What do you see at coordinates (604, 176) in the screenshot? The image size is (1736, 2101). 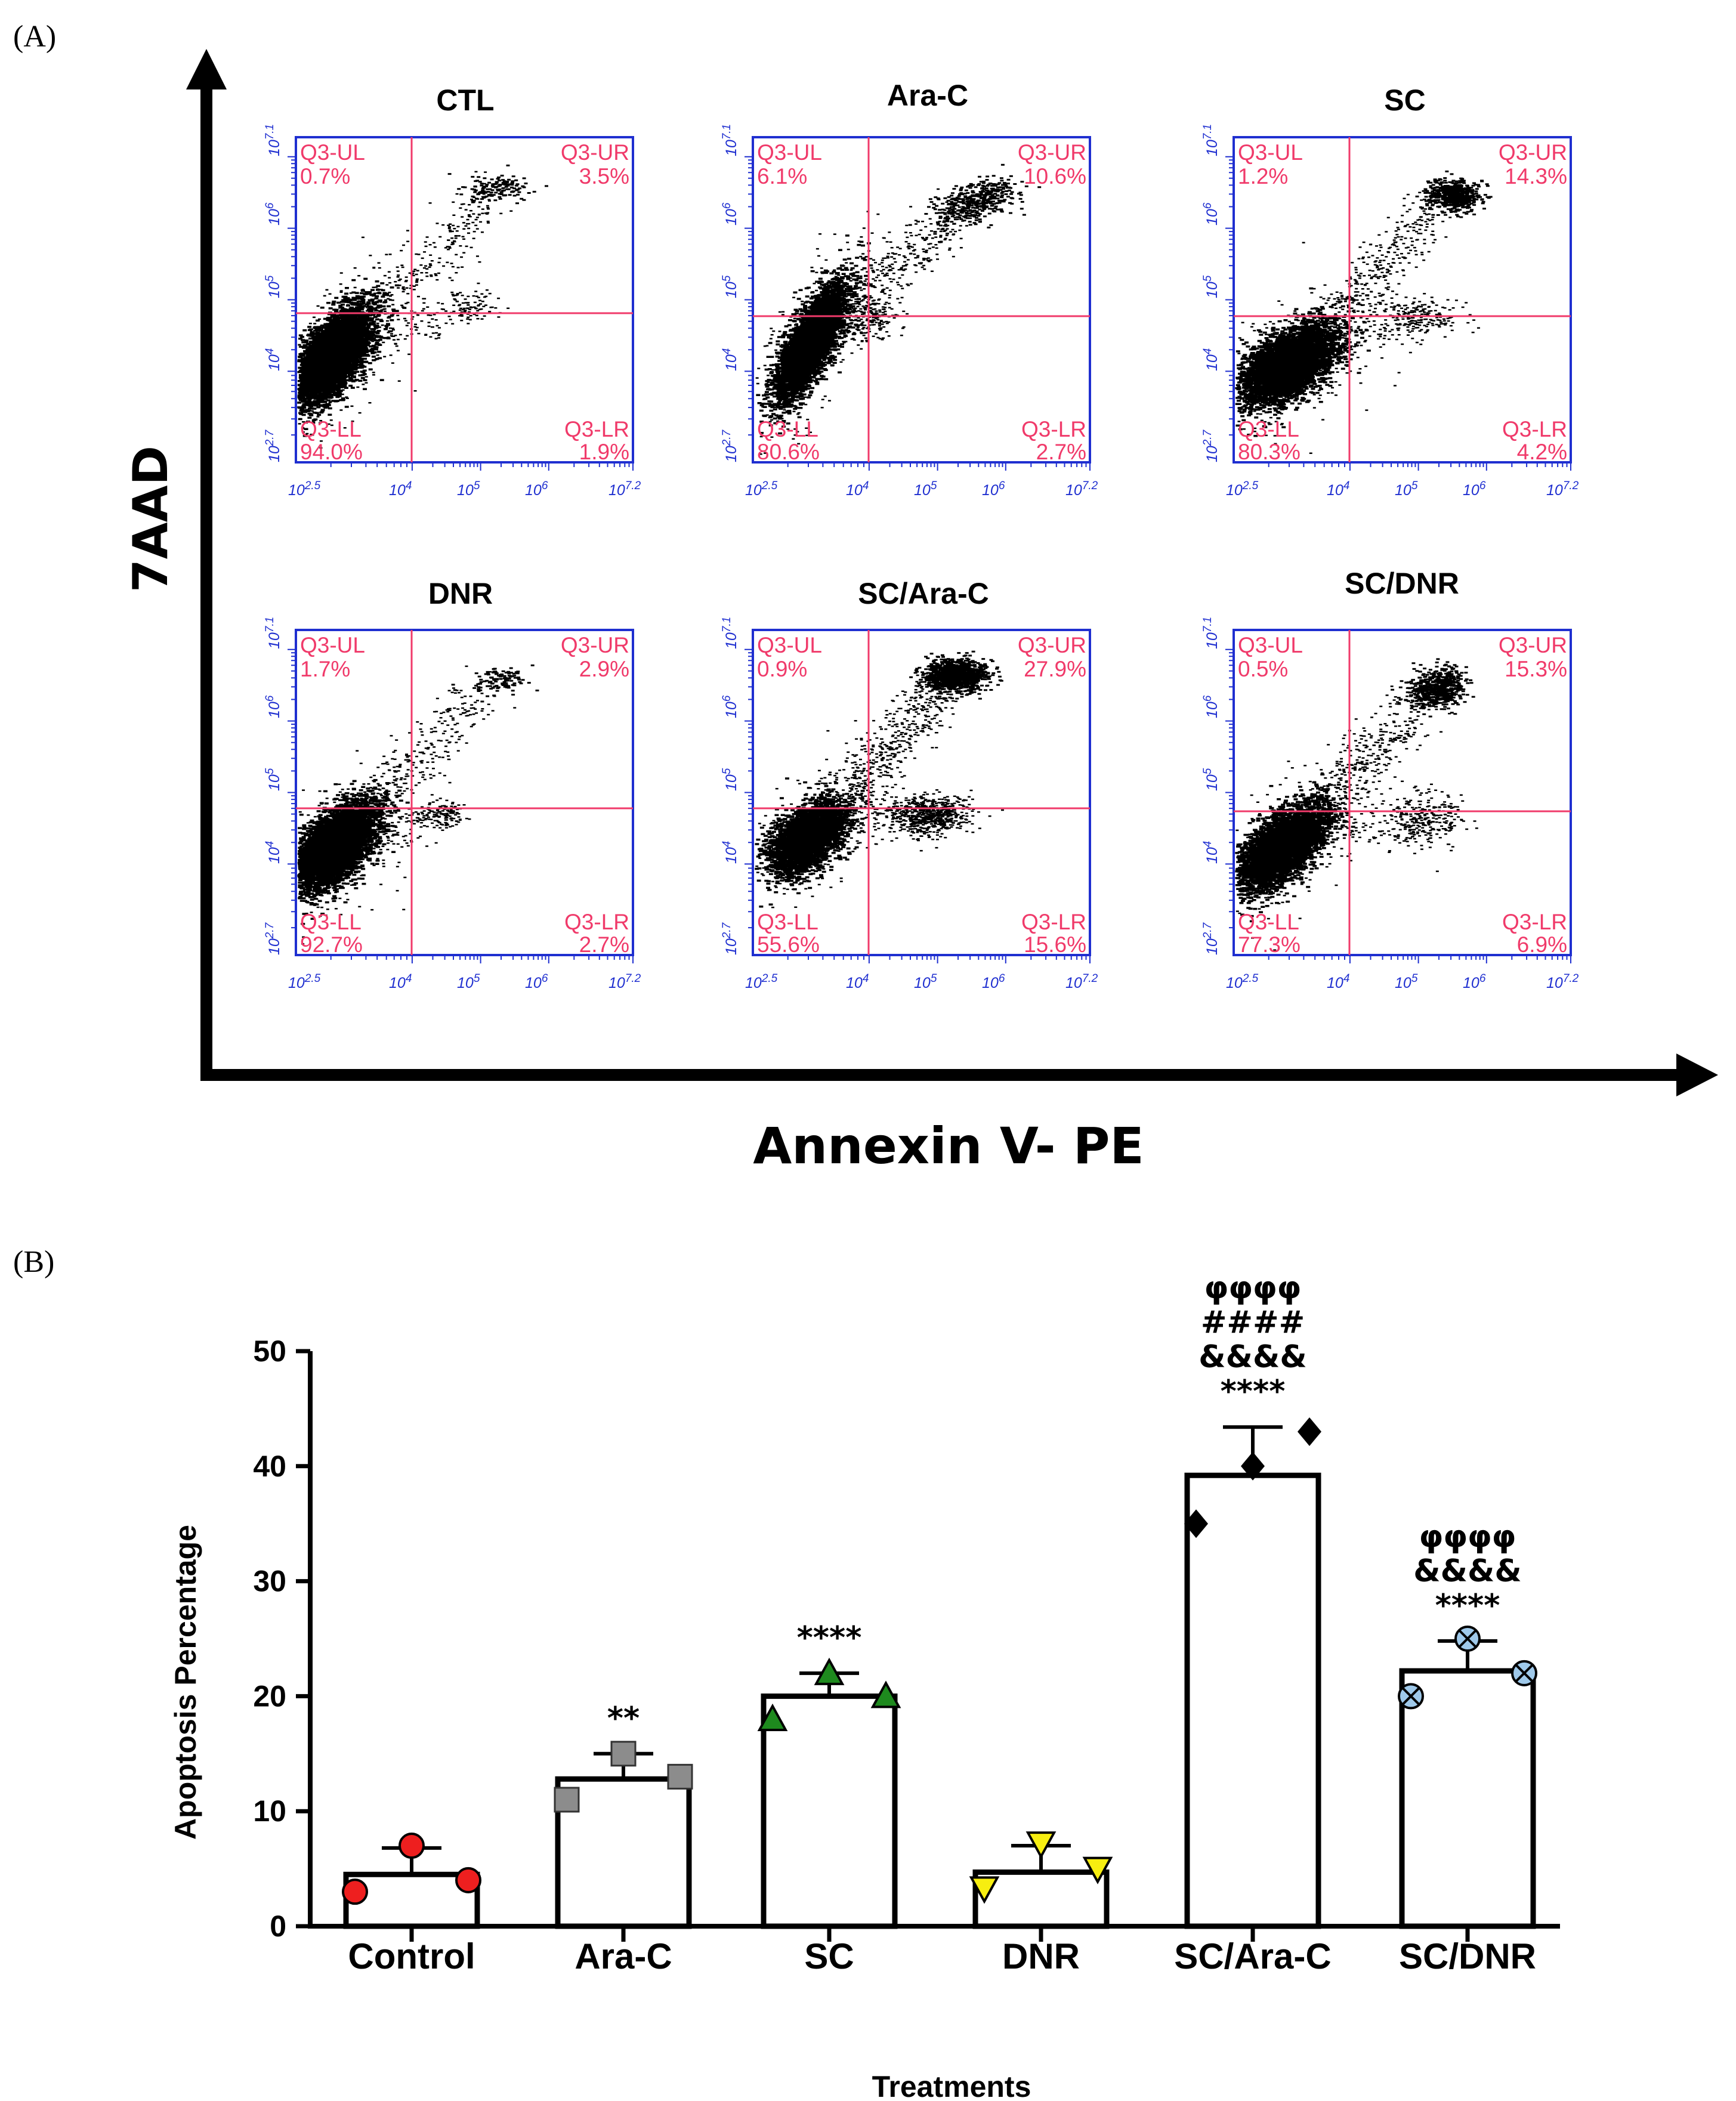 I see `quadrant-ur-percent: 3.5%` at bounding box center [604, 176].